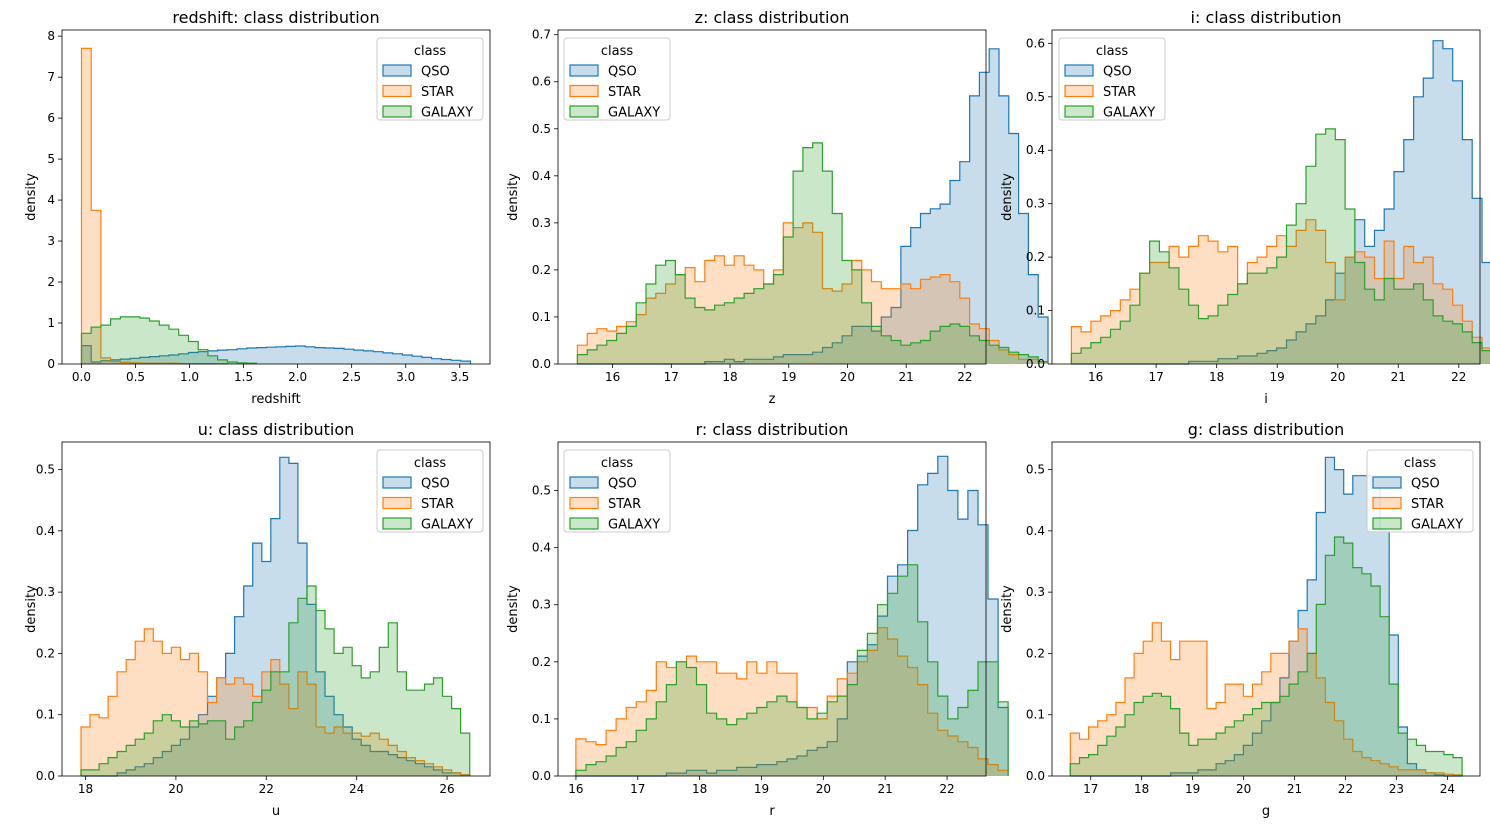 Image resolution: width=1490 pixels, height=829 pixels. Describe the element at coordinates (541, 364) in the screenshot. I see `y-tick-label: 0.0` at that location.